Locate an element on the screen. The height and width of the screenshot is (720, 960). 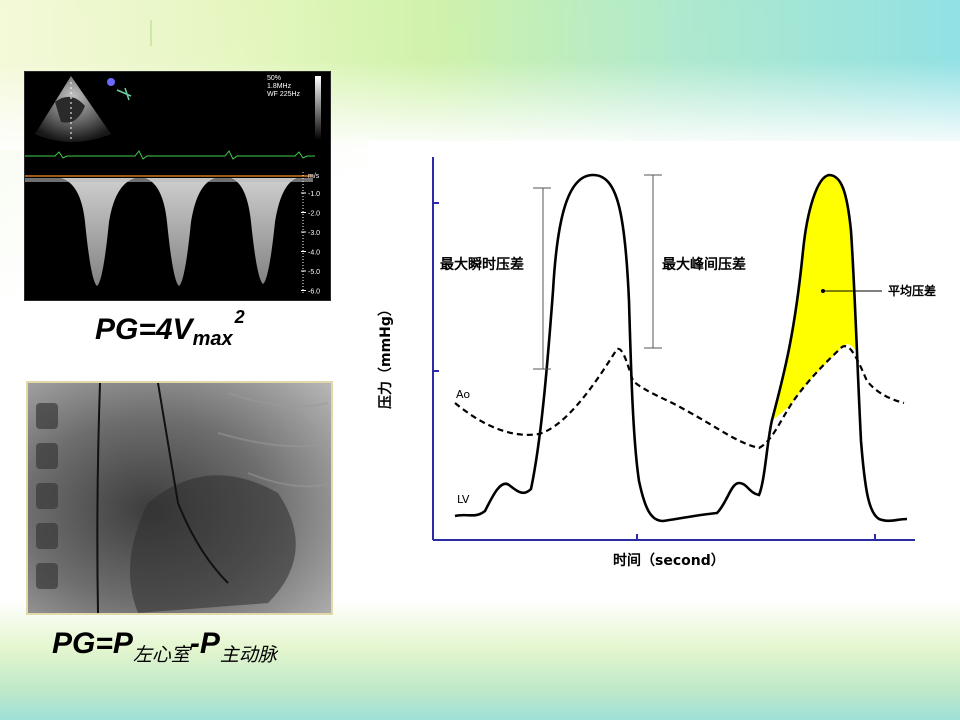
series-ao-curve is located at coordinates (679, 397).